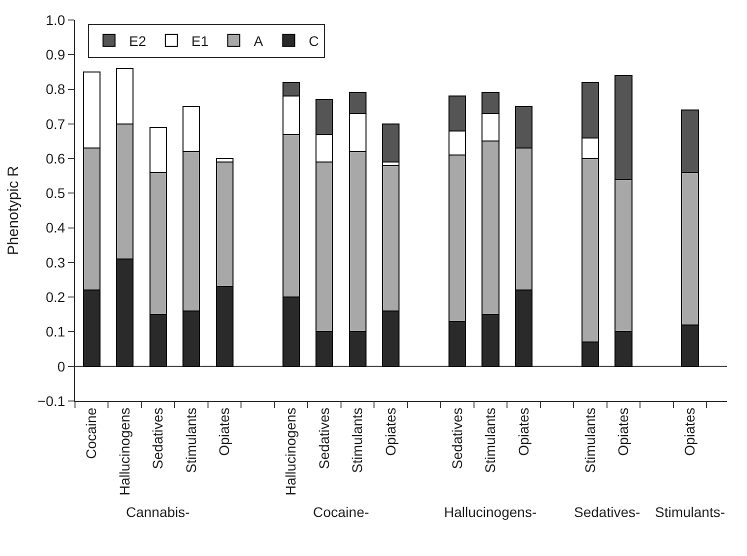  Describe the element at coordinates (690, 512) in the screenshot. I see `text: Stimulants-` at that location.